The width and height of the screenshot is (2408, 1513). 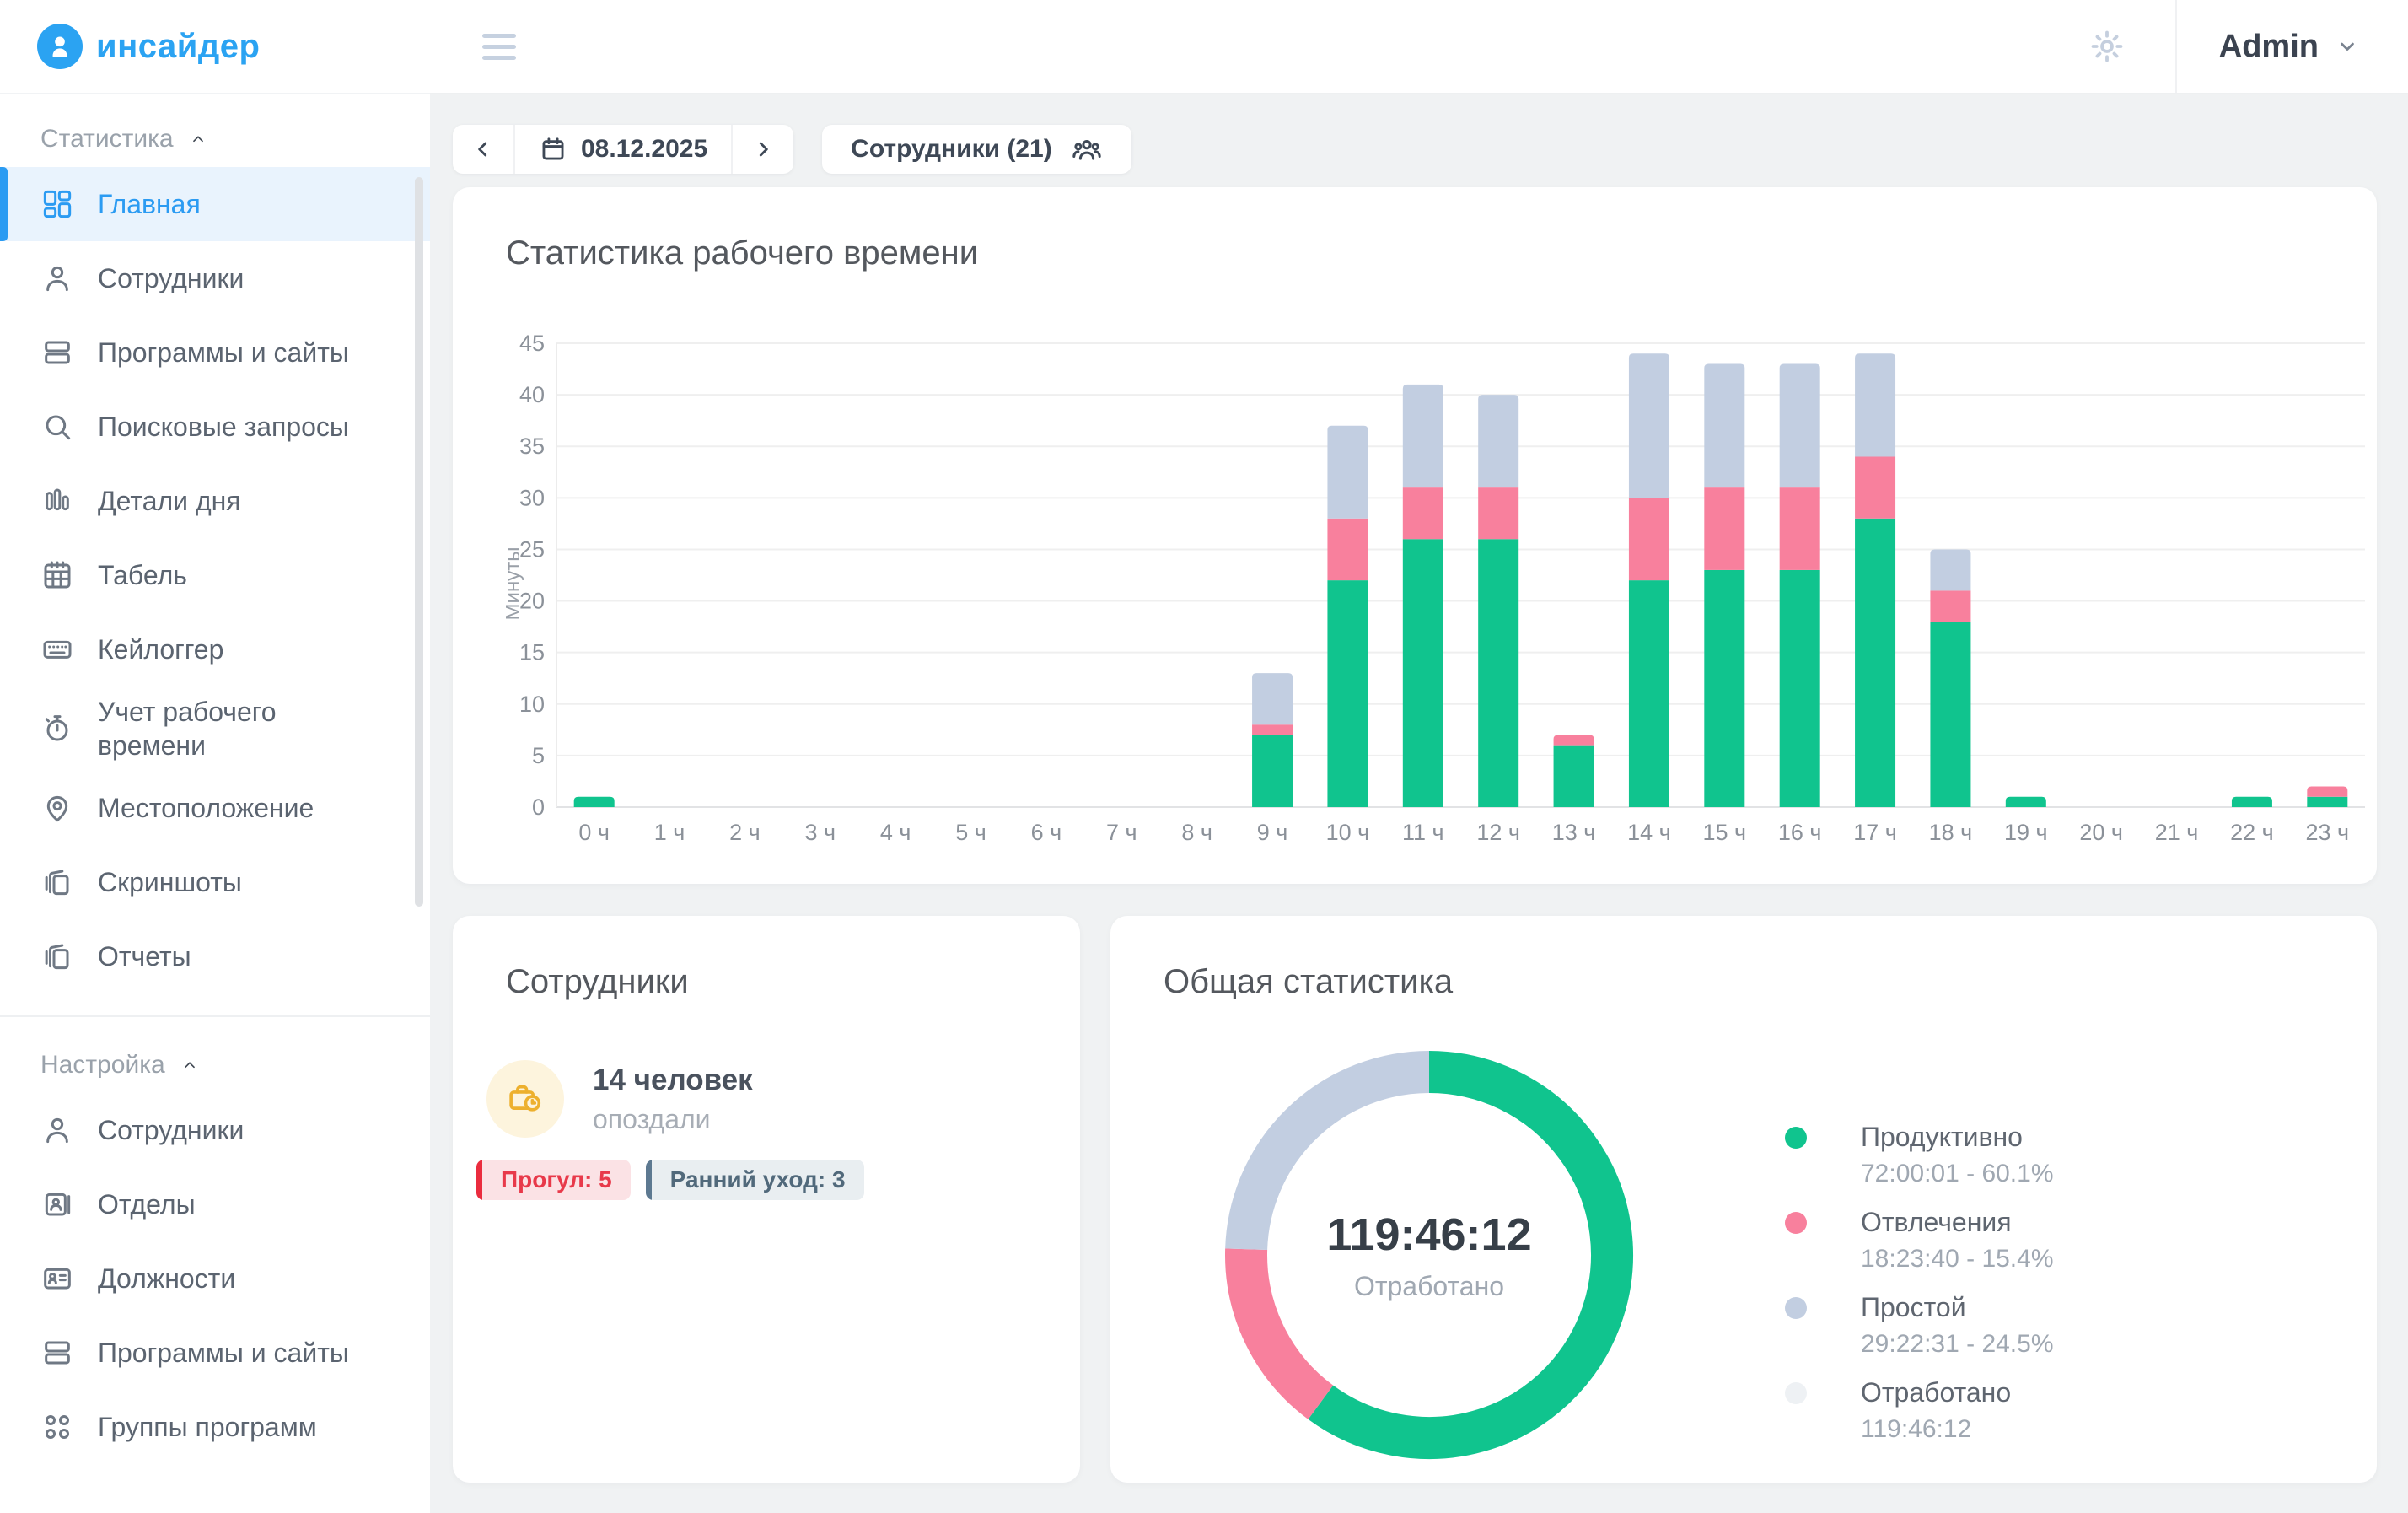 What do you see at coordinates (215, 1427) in the screenshot?
I see `sidebar-item-program-groups: Группы программ` at bounding box center [215, 1427].